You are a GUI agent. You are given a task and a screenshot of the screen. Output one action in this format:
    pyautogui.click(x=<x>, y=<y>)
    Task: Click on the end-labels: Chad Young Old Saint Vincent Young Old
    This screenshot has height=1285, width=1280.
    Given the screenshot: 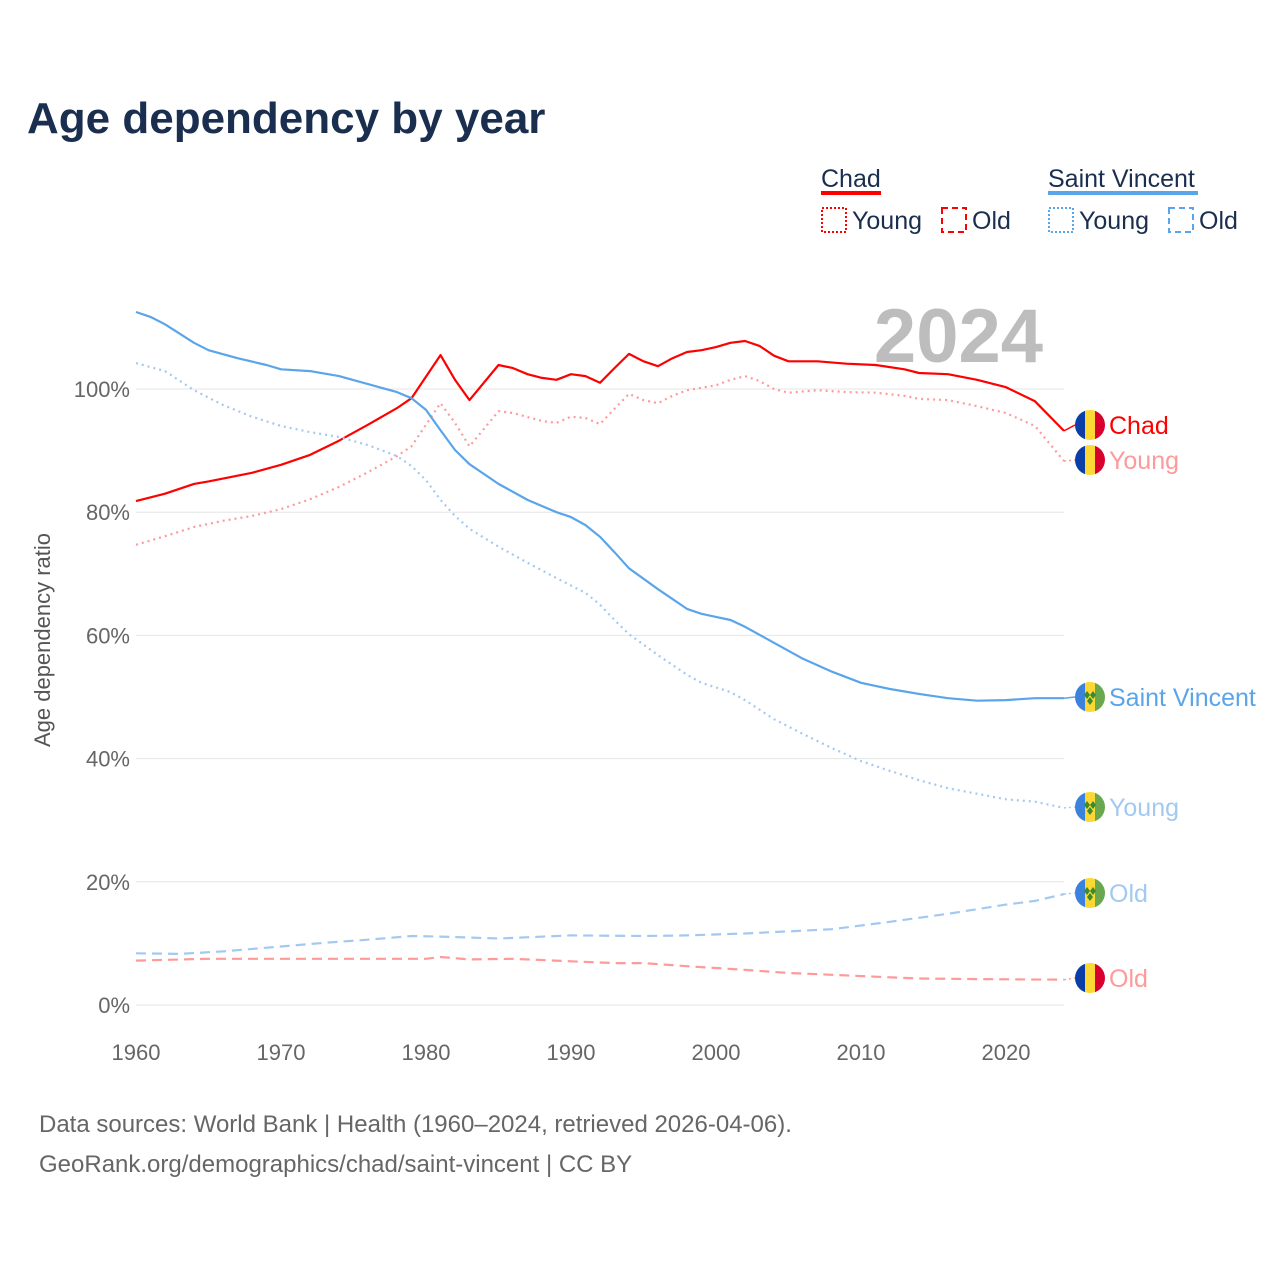 What is the action you would take?
    pyautogui.click(x=1159, y=701)
    